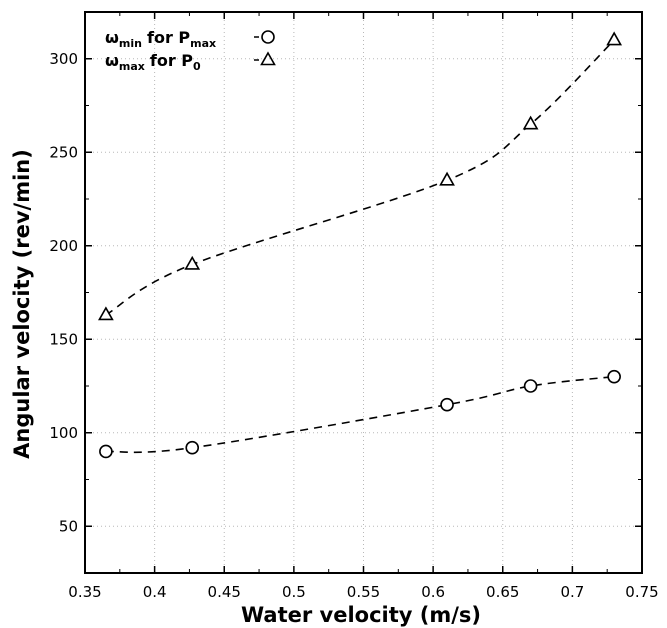 The image size is (667, 628). I want to click on y-tick-label: 300, so click(63, 59).